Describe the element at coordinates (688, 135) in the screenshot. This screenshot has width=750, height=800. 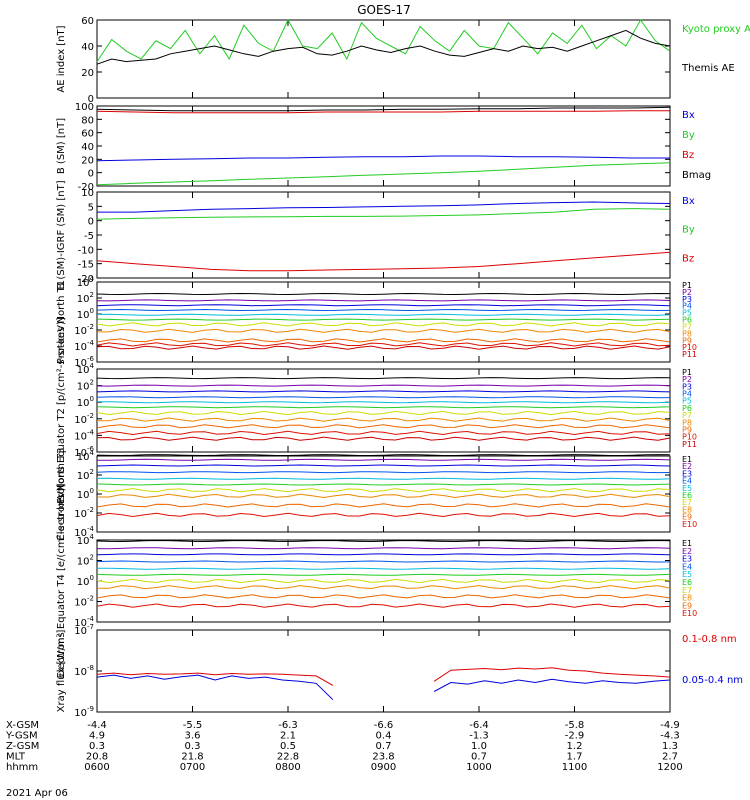
I see `legend-entry: By` at that location.